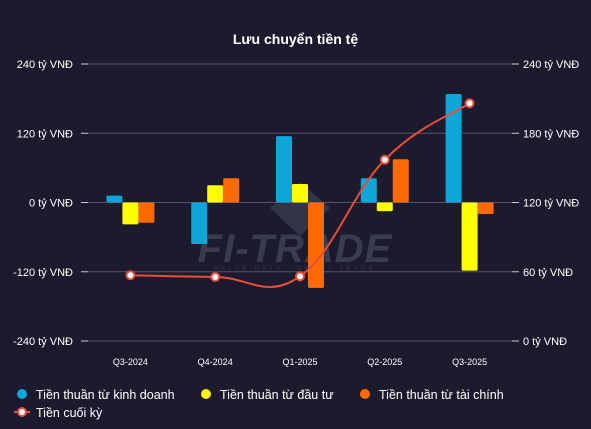  What do you see at coordinates (277, 395) in the screenshot?
I see `legend-label: Tiền thuần từ đầu tư` at bounding box center [277, 395].